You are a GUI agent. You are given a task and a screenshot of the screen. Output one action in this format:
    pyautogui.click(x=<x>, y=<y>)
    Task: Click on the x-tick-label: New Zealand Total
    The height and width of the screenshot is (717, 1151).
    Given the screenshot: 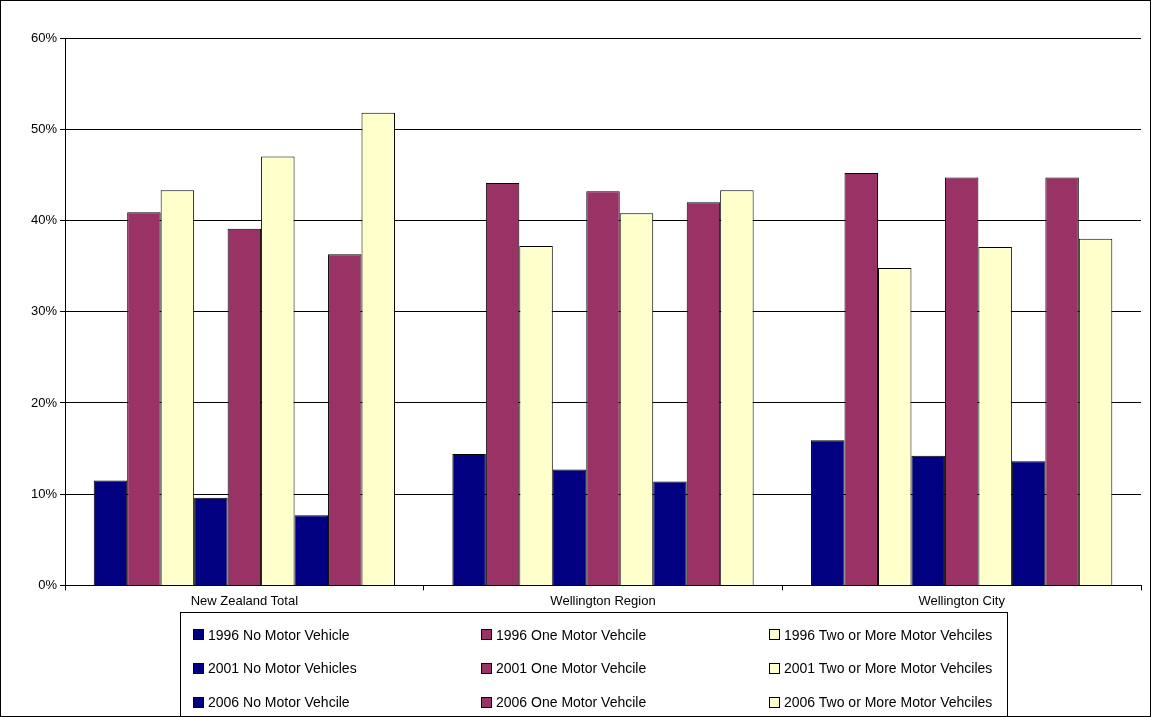 What is the action you would take?
    pyautogui.click(x=244, y=600)
    